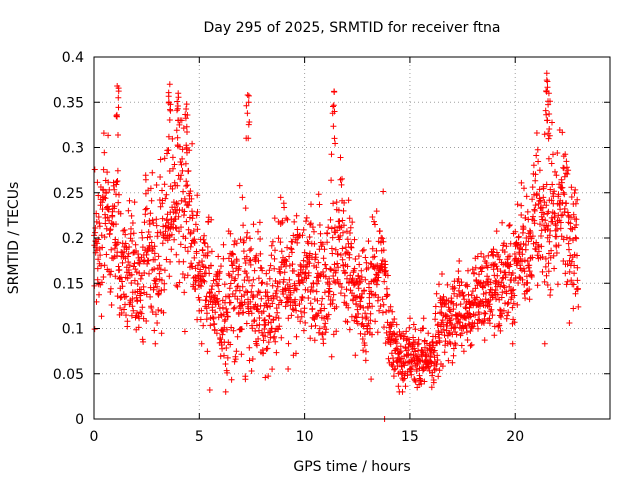 This screenshot has height=480, width=640. I want to click on y-tick-label: 0.1, so click(73, 330).